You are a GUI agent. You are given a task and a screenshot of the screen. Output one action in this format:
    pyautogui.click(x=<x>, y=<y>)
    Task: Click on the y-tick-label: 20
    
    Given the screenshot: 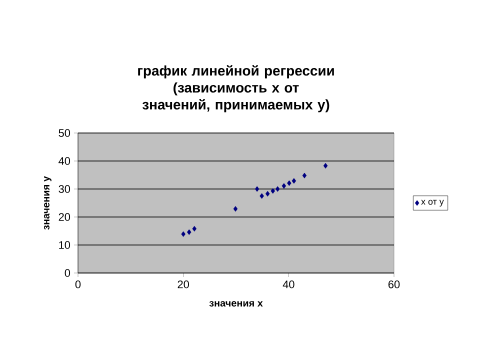 What is the action you would take?
    pyautogui.click(x=64, y=217)
    